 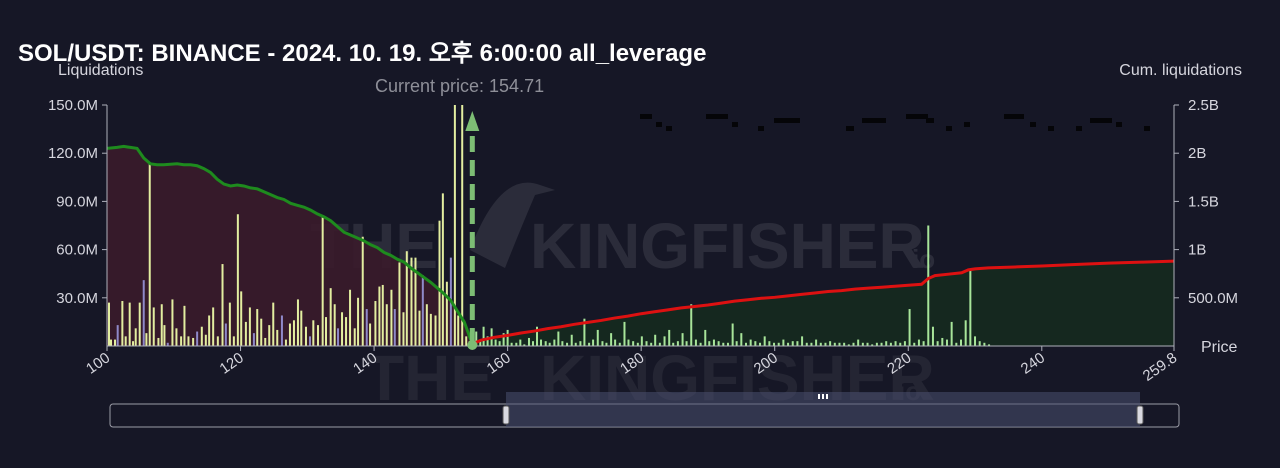 What do you see at coordinates (73, 105) in the screenshot?
I see `y-tick-label: 150.0M` at bounding box center [73, 105].